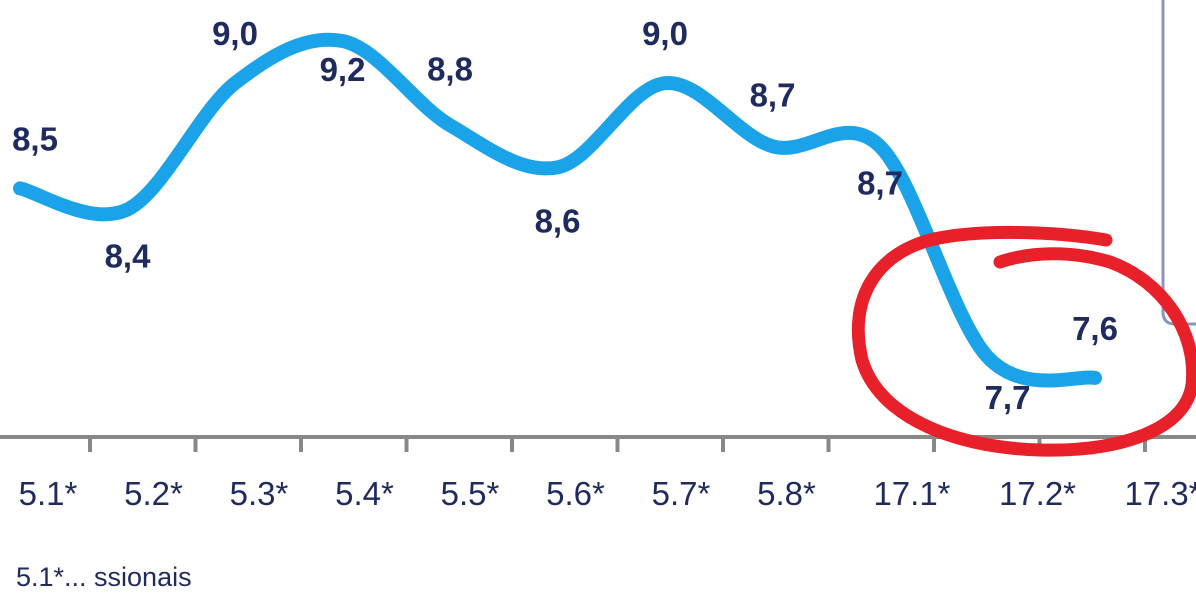  Describe the element at coordinates (35, 138) in the screenshot. I see `data-label: 8,5` at that location.